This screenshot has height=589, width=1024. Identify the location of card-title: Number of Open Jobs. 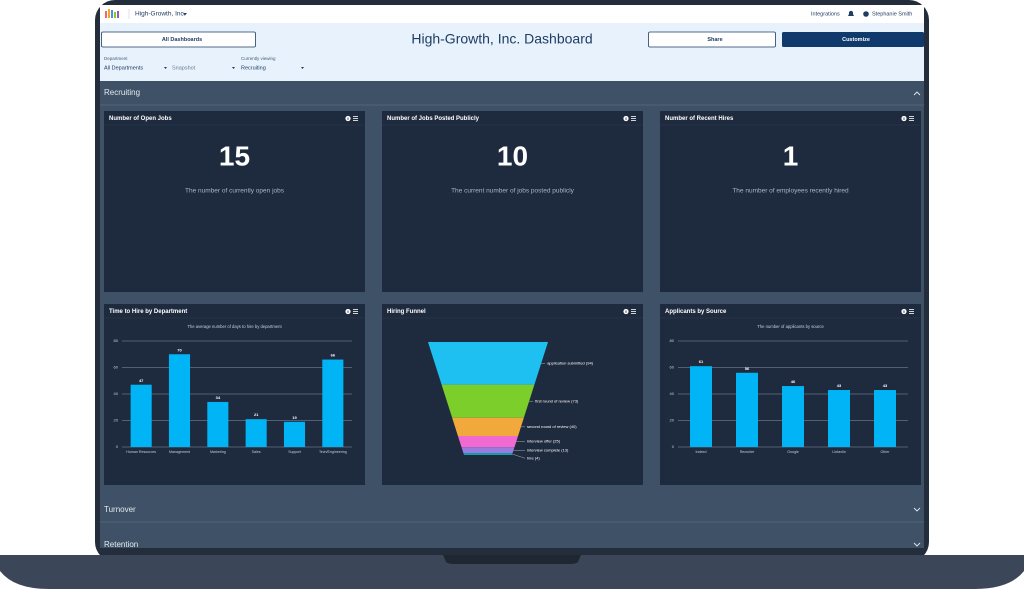
(140, 119).